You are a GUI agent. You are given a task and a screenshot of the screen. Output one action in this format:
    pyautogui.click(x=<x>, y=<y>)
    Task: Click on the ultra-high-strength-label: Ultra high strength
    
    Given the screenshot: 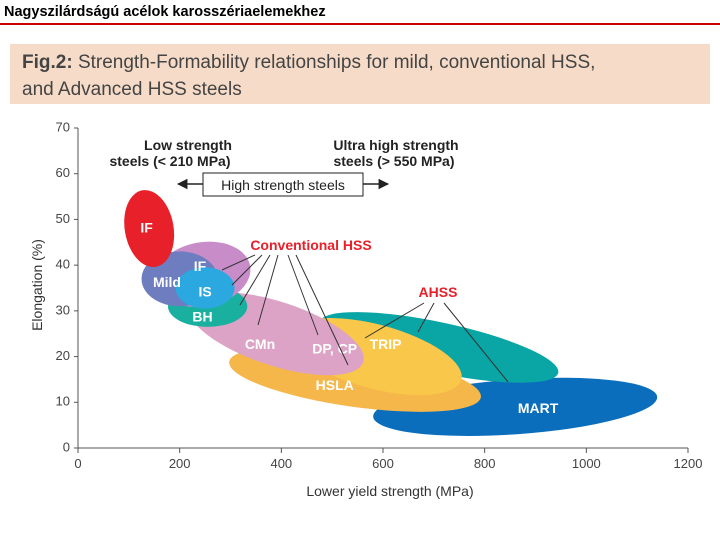 What is the action you would take?
    pyautogui.click(x=395, y=145)
    